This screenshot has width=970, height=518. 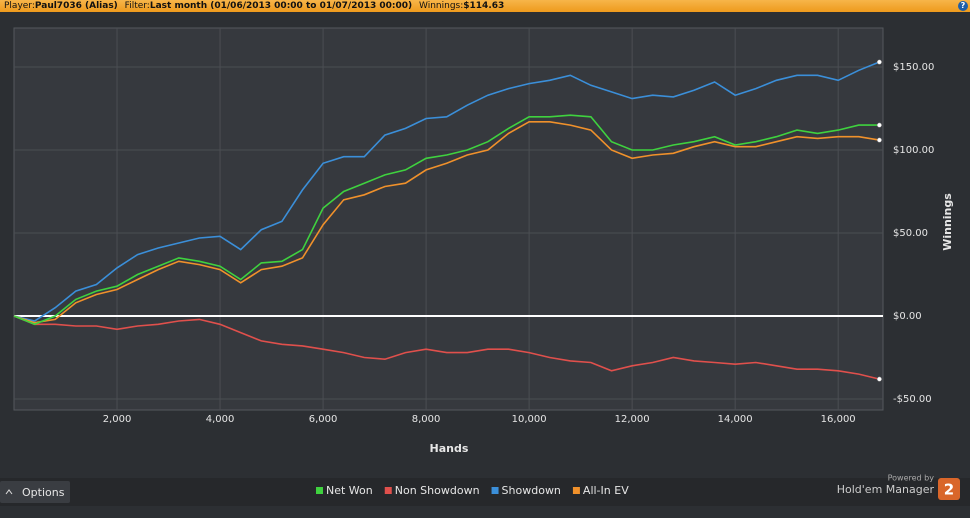 I want to click on filter-label: Filter:, so click(x=137, y=6).